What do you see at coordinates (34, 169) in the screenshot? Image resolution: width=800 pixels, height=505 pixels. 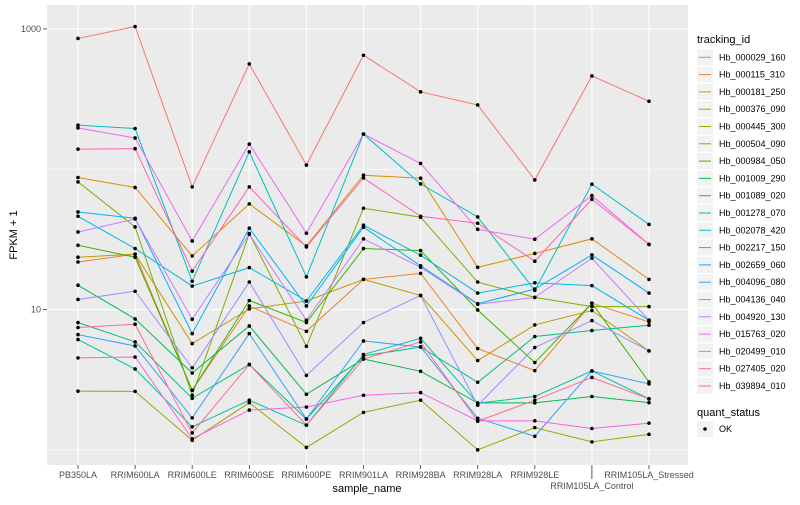 I see `y-axis: 1000 10` at bounding box center [34, 169].